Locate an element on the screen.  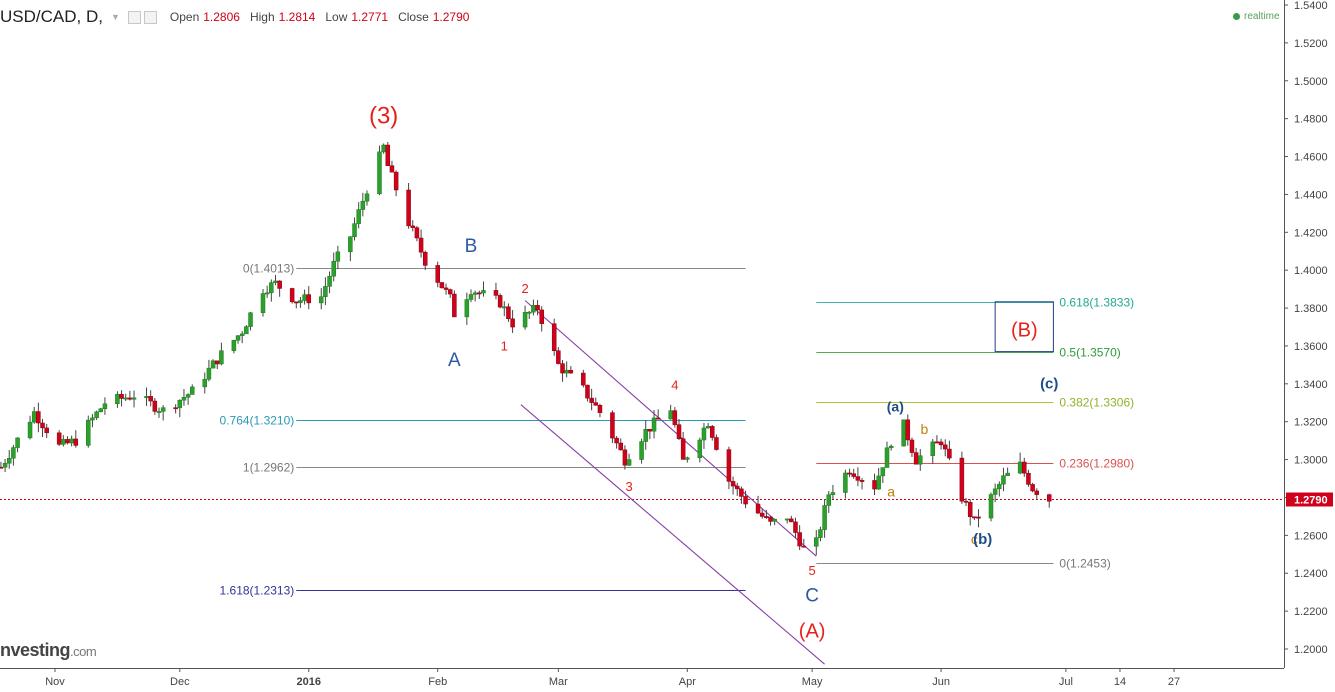
wave-label: A is located at coordinates (454, 360).